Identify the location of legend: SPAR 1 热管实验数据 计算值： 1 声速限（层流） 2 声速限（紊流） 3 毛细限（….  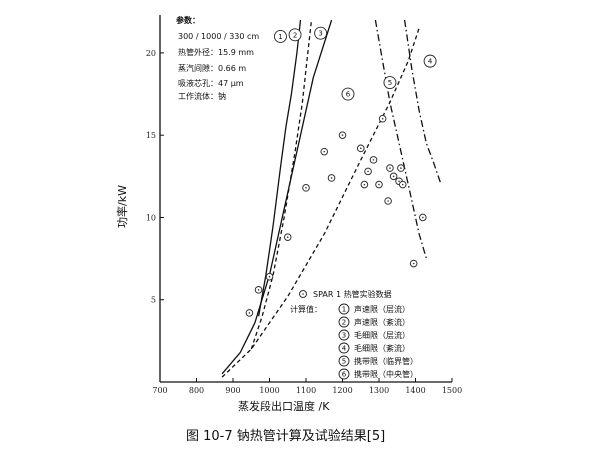
(354, 334).